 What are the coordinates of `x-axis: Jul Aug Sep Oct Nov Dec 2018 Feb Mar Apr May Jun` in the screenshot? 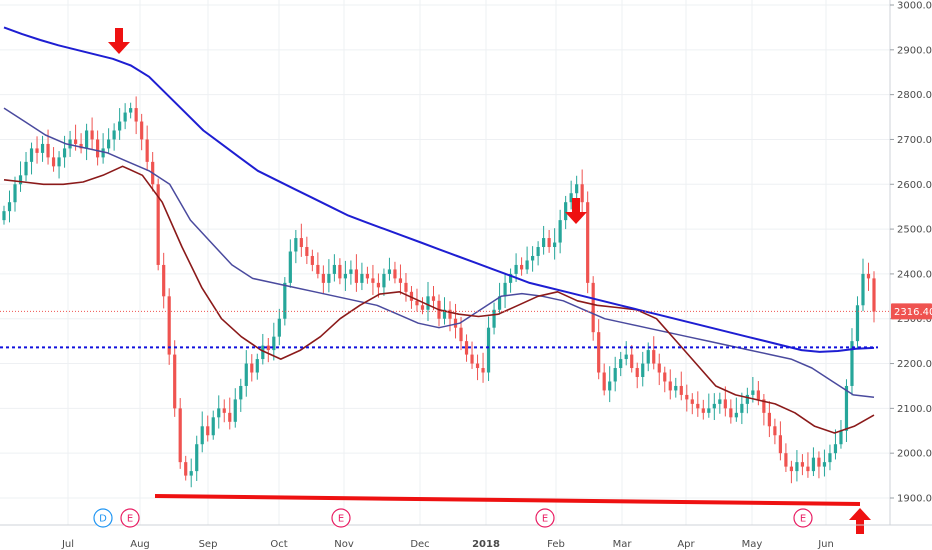 It's located at (466, 537).